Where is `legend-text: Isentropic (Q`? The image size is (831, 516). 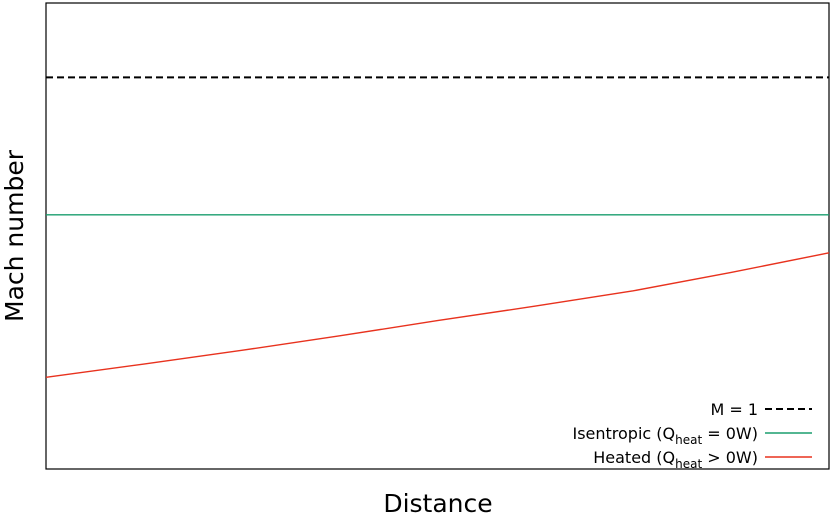
legend-text: Isentropic (Q is located at coordinates (623, 433).